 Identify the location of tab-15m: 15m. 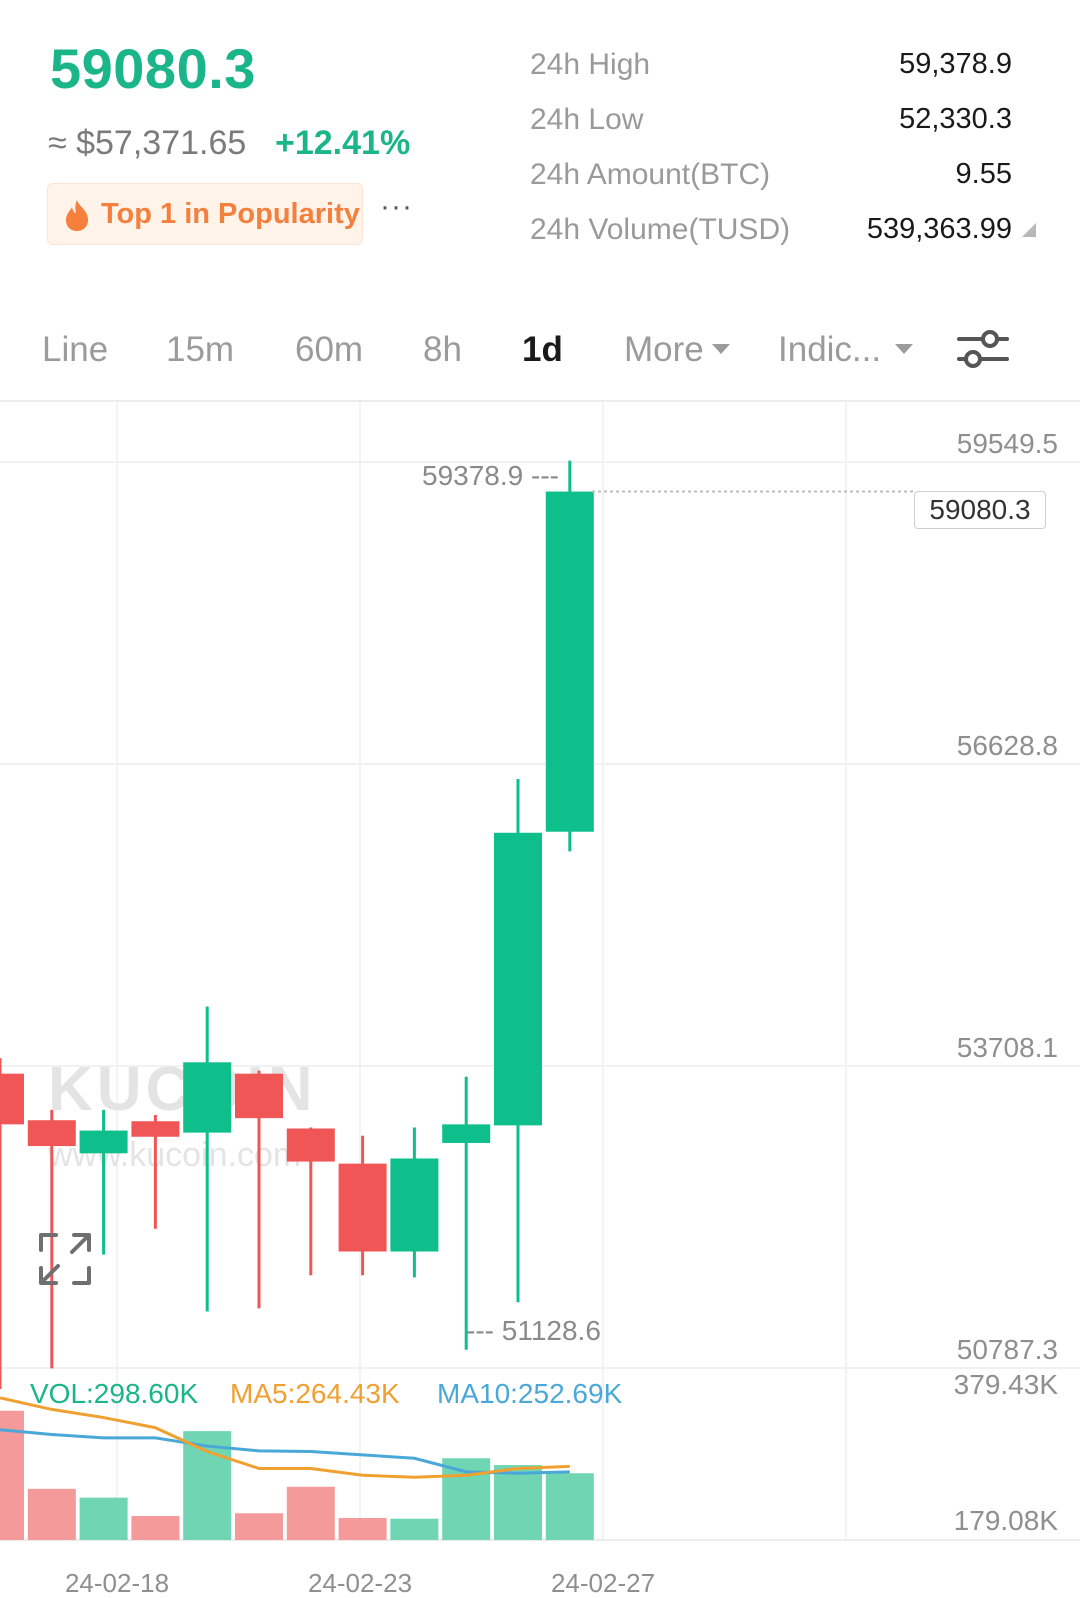
(200, 349).